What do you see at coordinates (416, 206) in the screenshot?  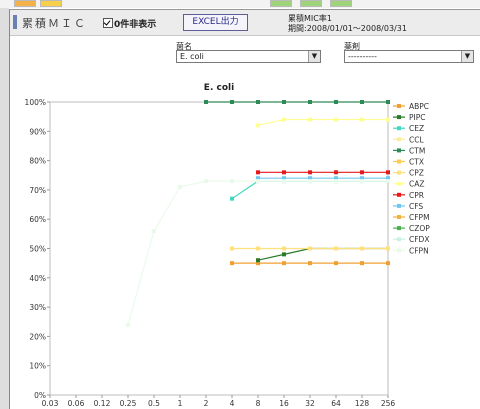 I see `legend-label: CFS` at bounding box center [416, 206].